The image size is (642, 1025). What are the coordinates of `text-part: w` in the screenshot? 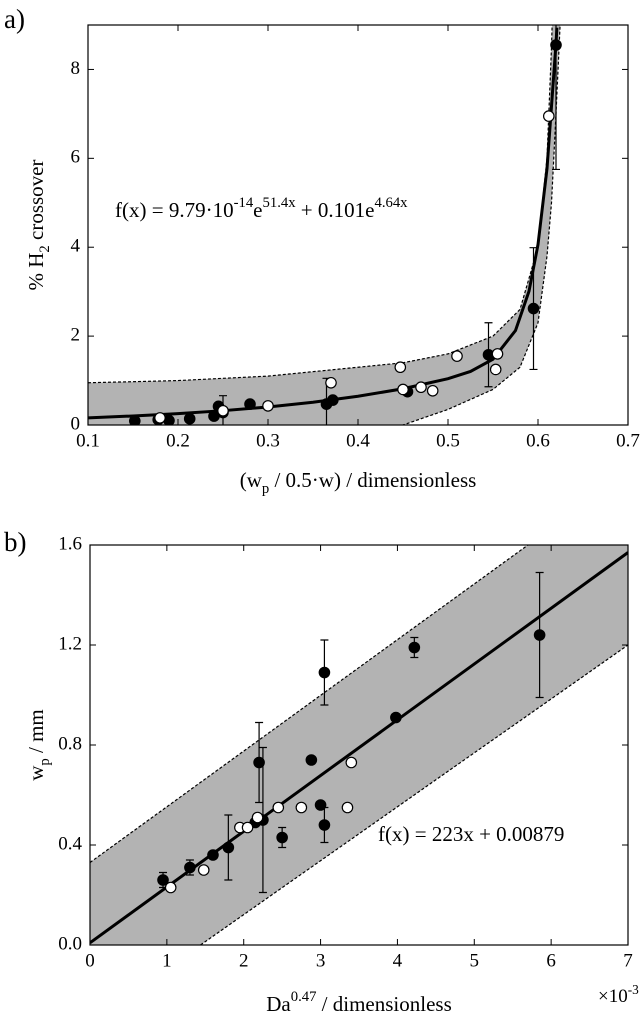 It's located at (36, 773).